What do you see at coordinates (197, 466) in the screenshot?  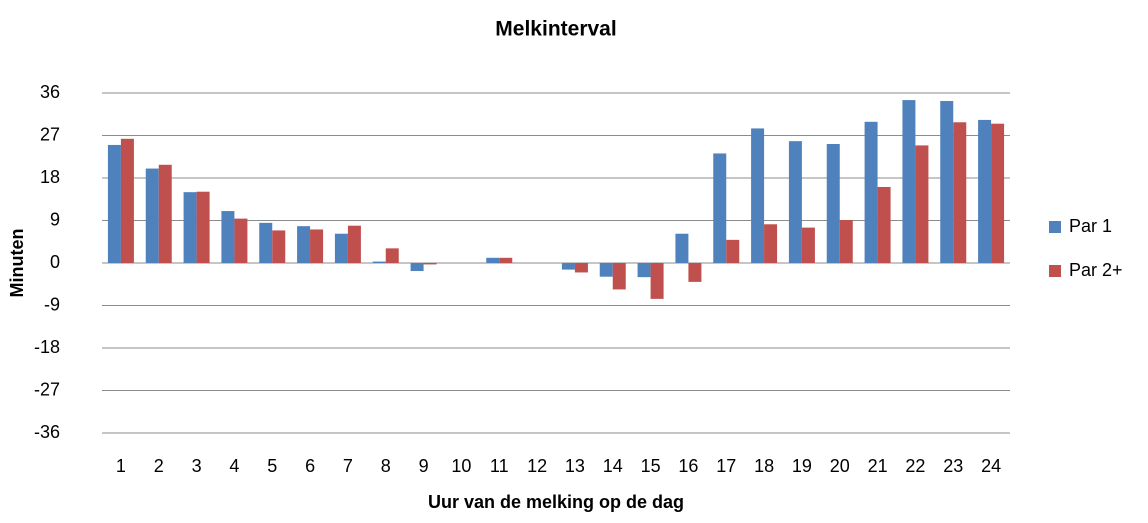 I see `x-tick-label: 3` at bounding box center [197, 466].